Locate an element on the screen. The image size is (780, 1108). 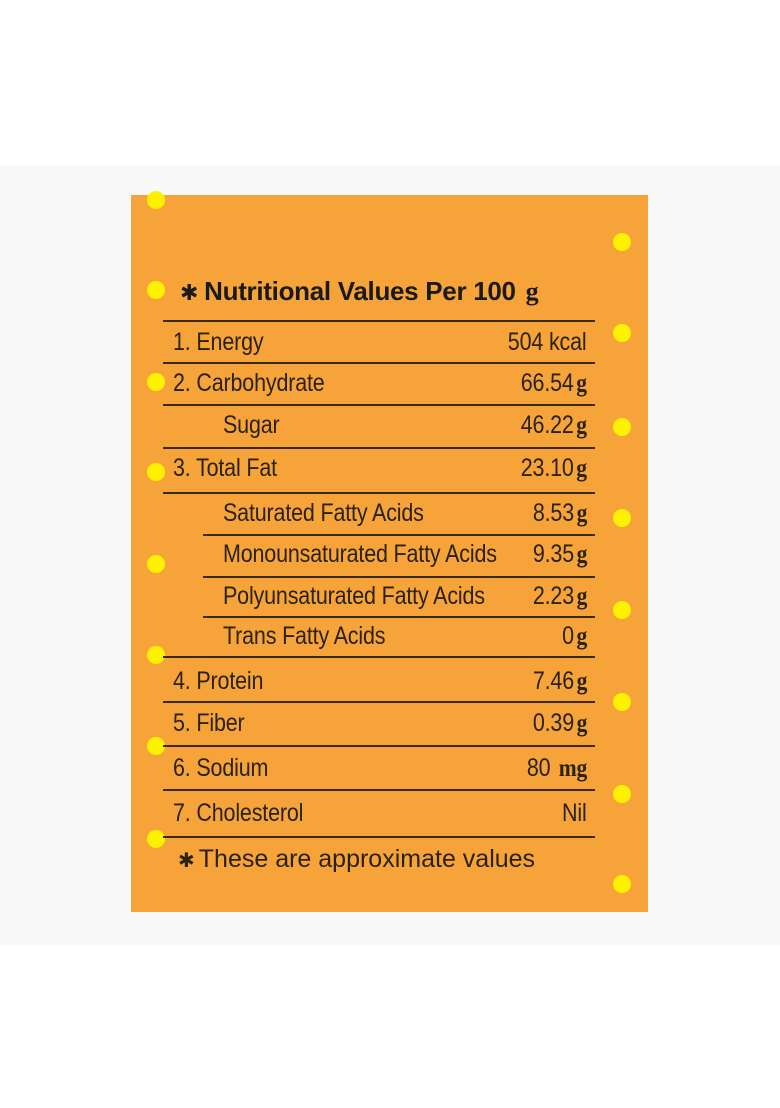
row-protein-label: 4. Protein is located at coordinates (218, 681).